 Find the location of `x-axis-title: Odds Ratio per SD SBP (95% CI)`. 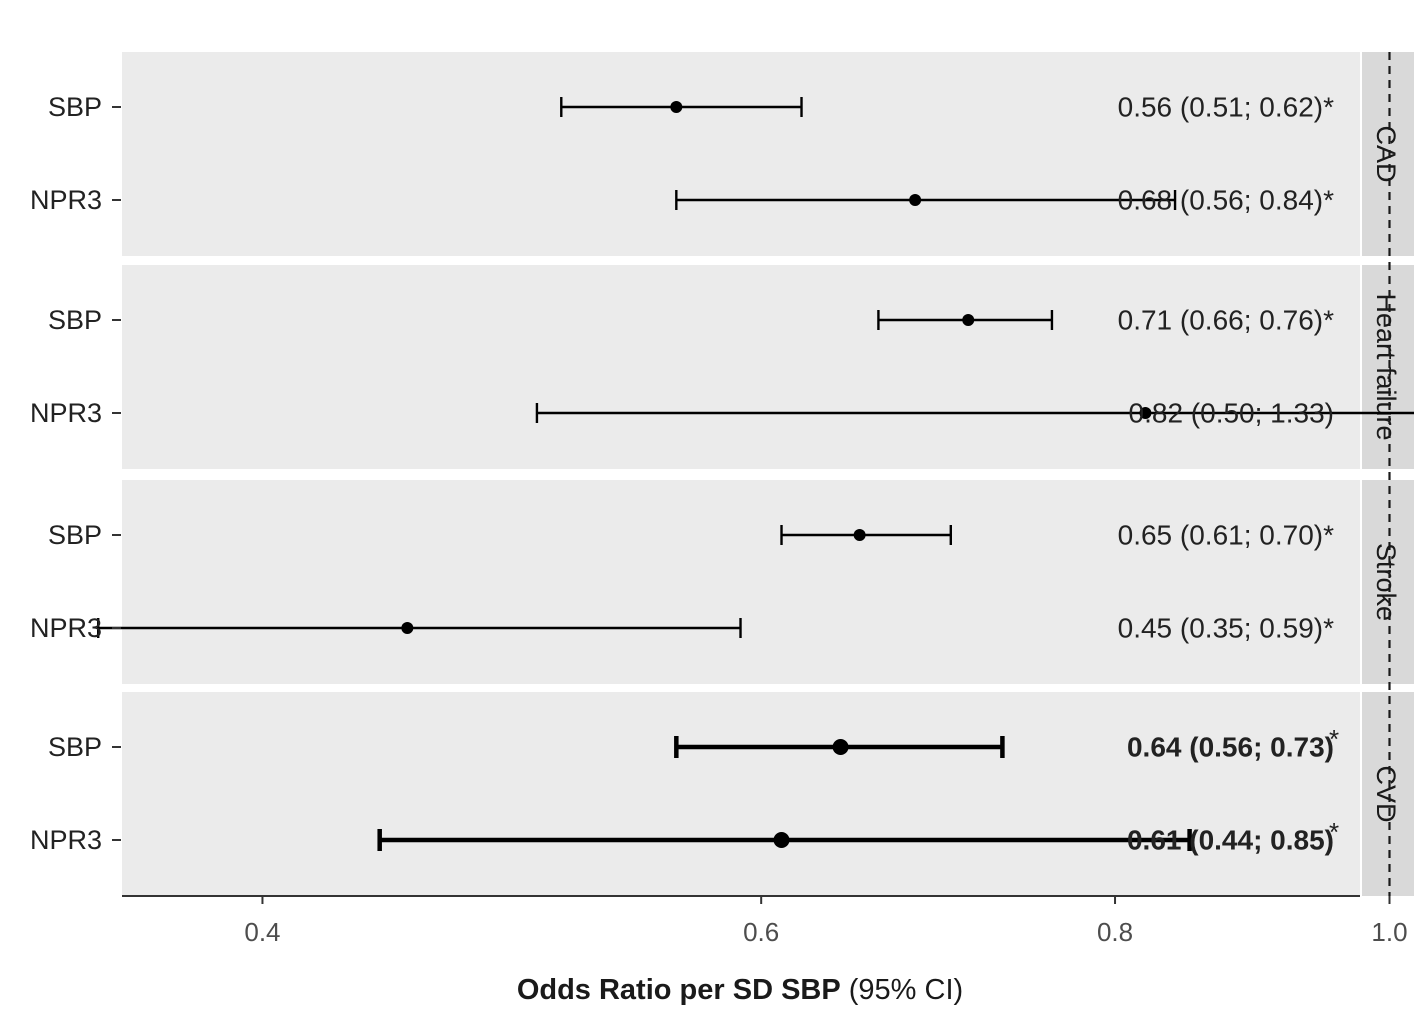

x-axis-title: Odds Ratio per SD SBP (95% CI) is located at coordinates (740, 990).